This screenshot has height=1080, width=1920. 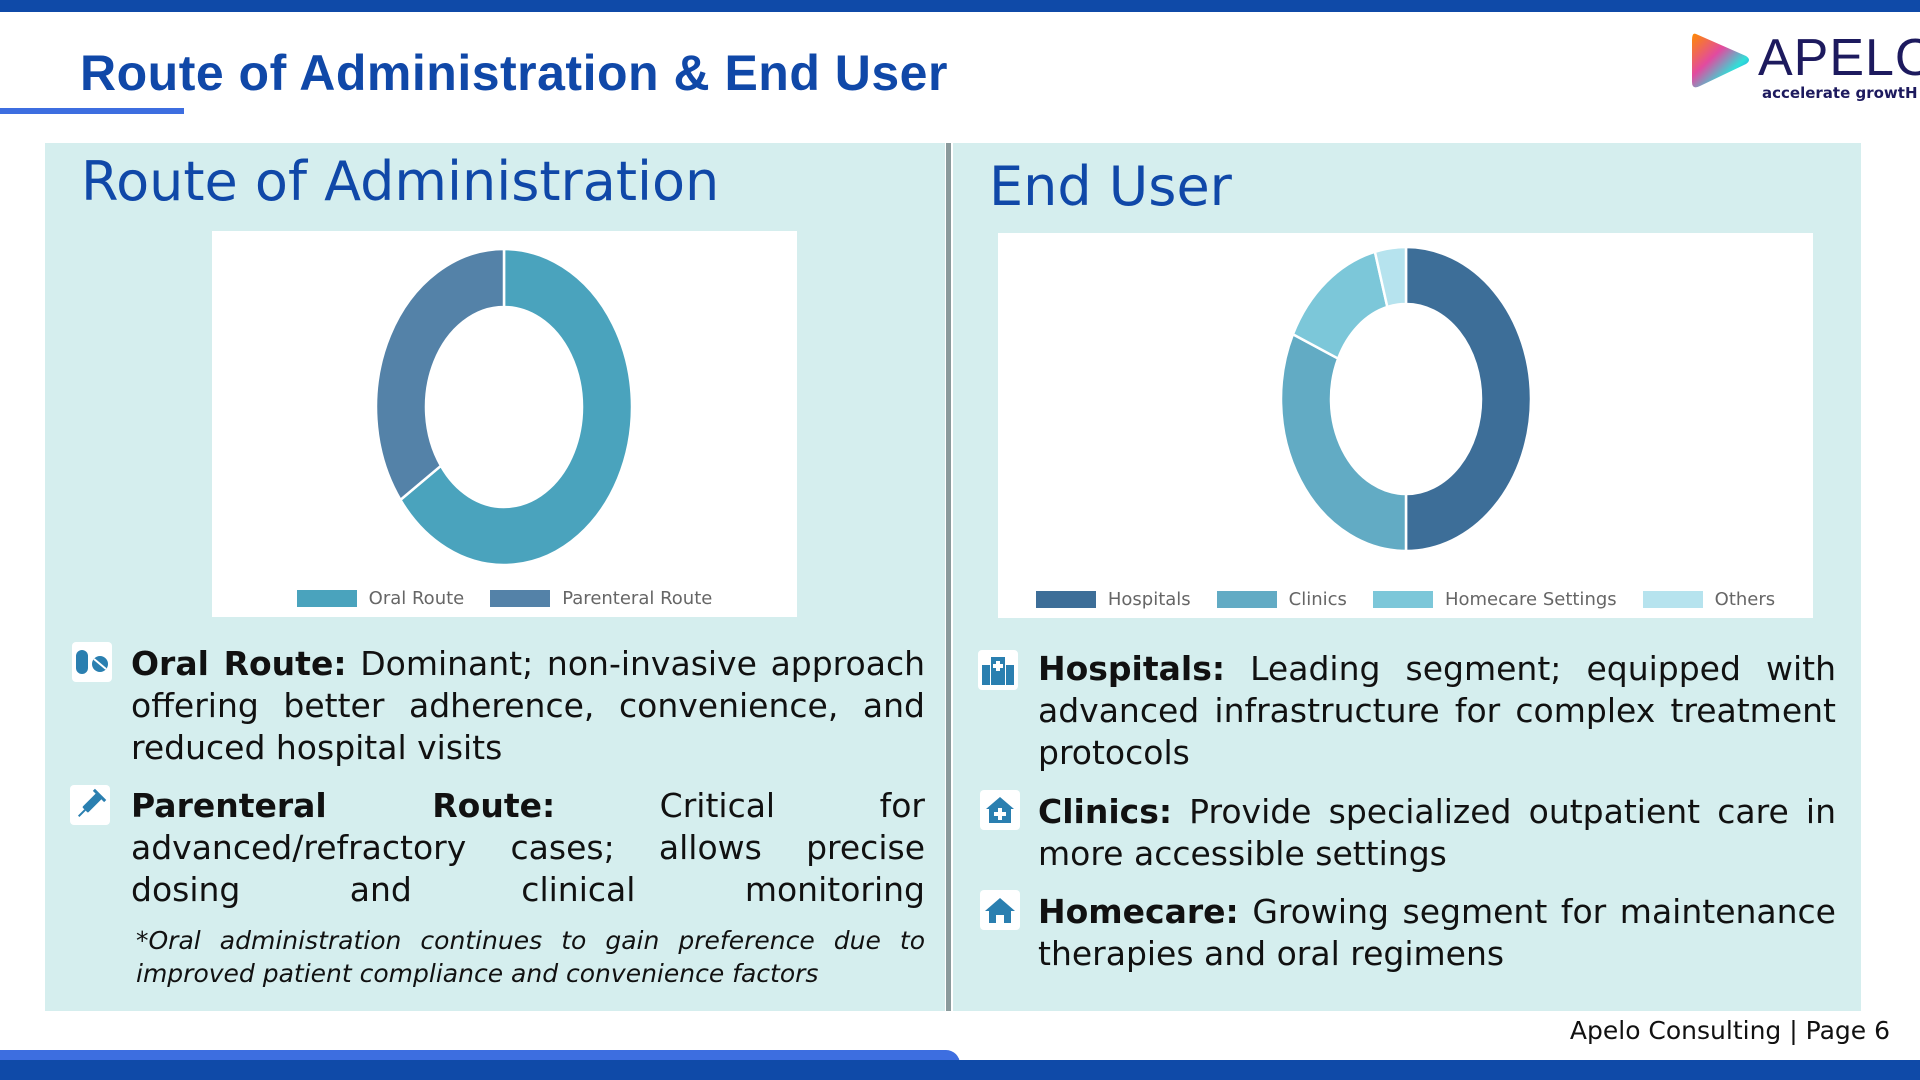 I want to click on donut-slice-homecare-settings, so click(x=1340, y=305).